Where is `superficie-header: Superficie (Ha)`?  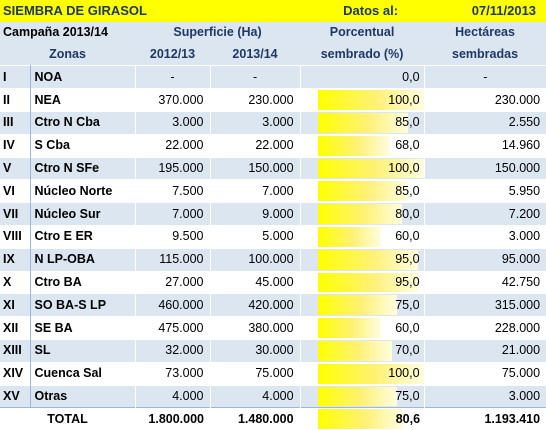 superficie-header: Superficie (Ha) is located at coordinates (218, 32).